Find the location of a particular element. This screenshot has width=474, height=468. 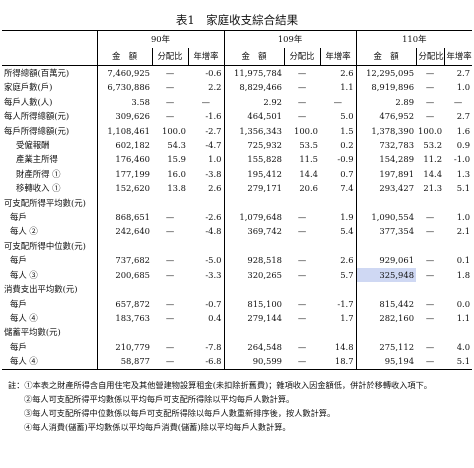

growth-cell: 2.6 is located at coordinates (215, 188).